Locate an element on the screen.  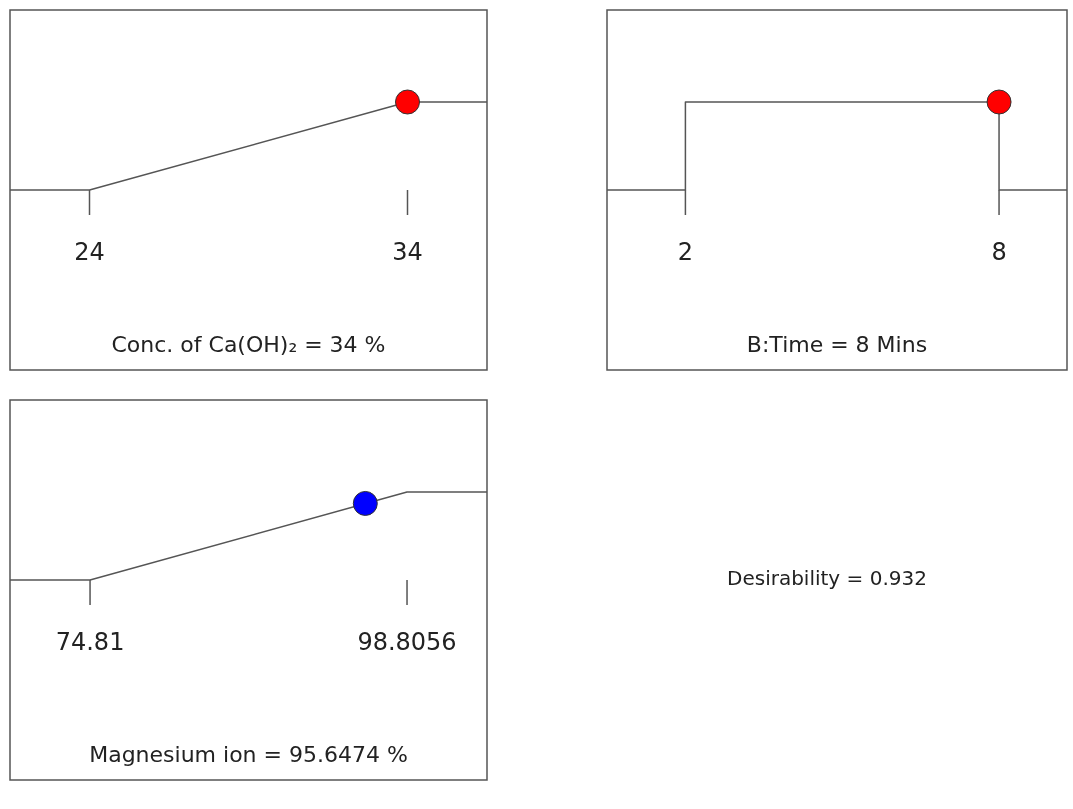
x-tick-label: 8 is located at coordinates (999, 252).